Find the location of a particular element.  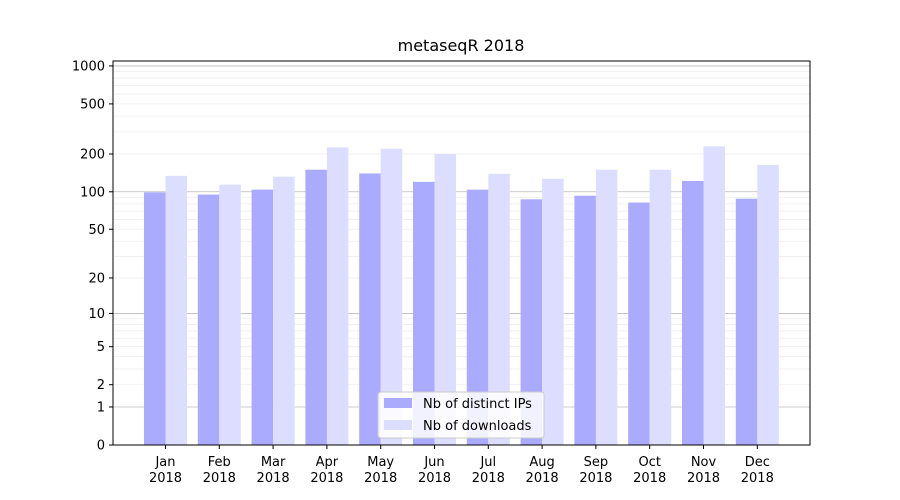

x-tick-label: Jul 2018 is located at coordinates (488, 470).